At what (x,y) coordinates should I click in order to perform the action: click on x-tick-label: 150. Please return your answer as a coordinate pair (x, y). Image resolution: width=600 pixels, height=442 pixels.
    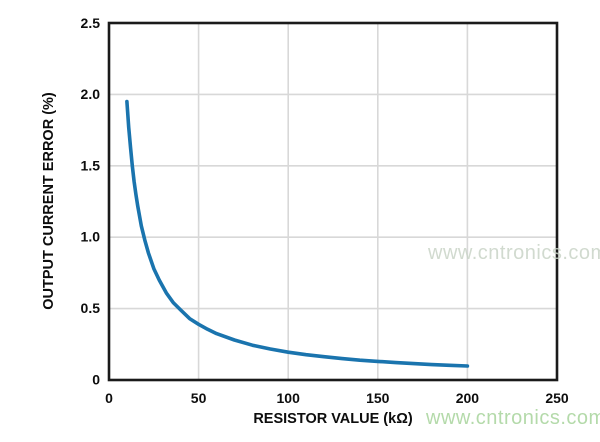
    Looking at the image, I should click on (378, 398).